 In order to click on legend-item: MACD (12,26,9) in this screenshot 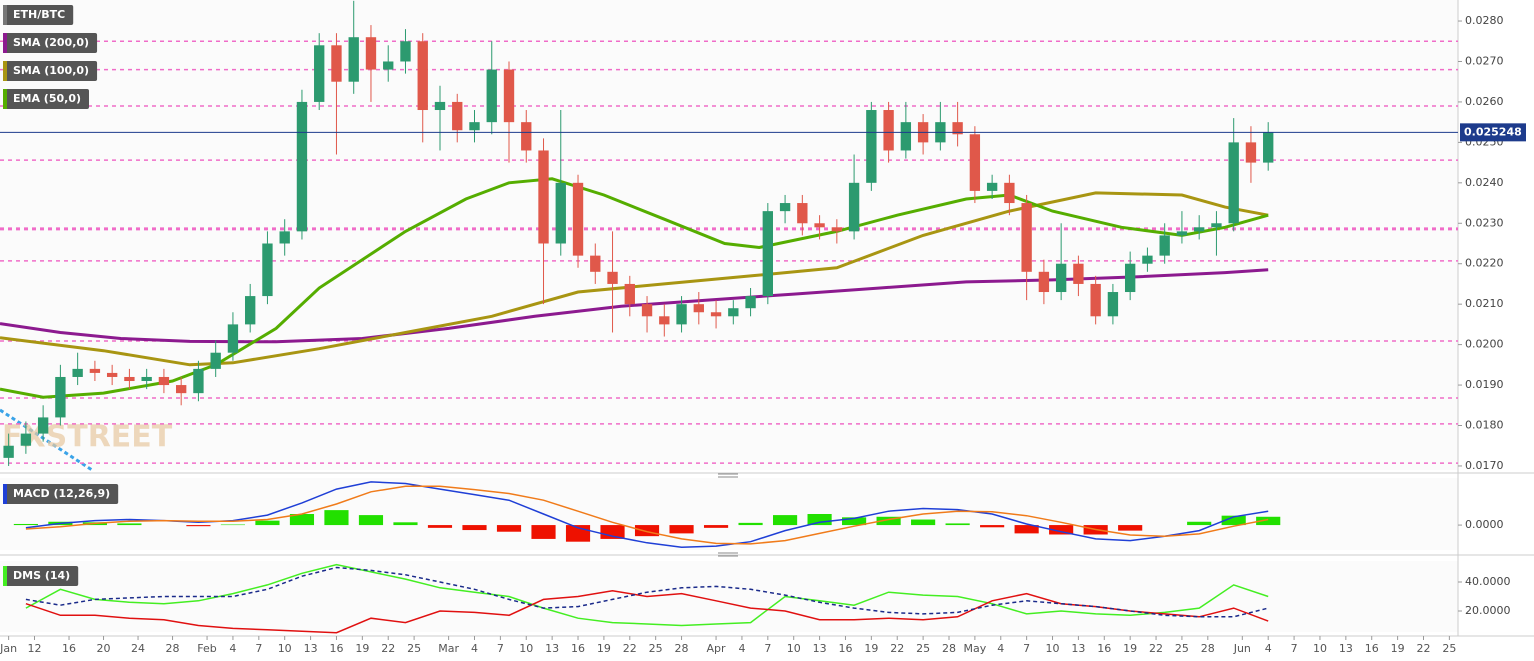, I will do `click(61, 494)`.